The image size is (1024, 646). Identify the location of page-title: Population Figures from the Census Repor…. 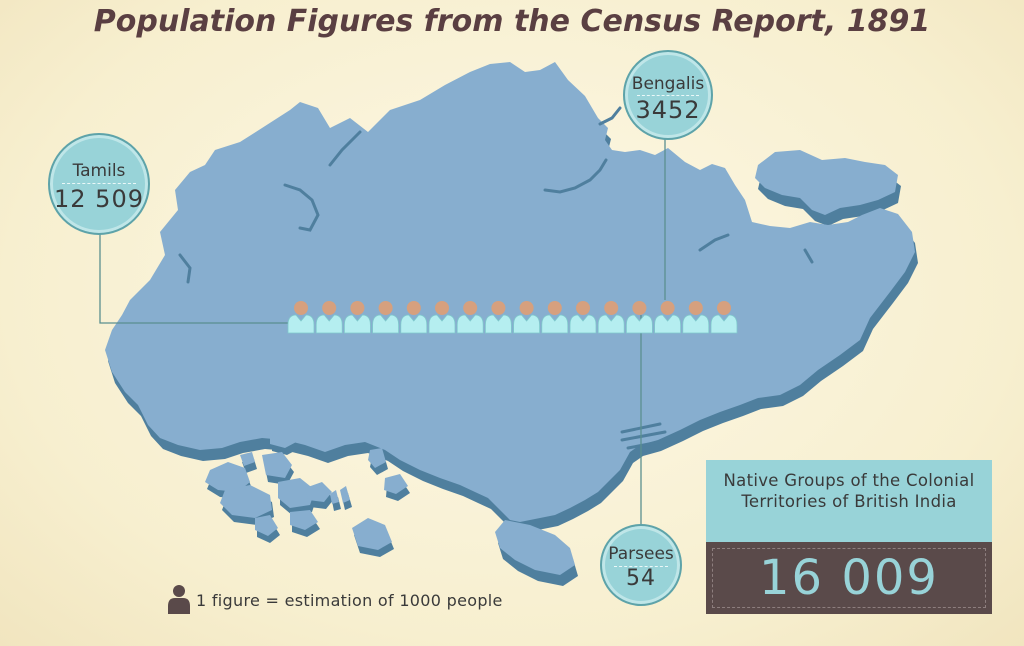
(512, 21).